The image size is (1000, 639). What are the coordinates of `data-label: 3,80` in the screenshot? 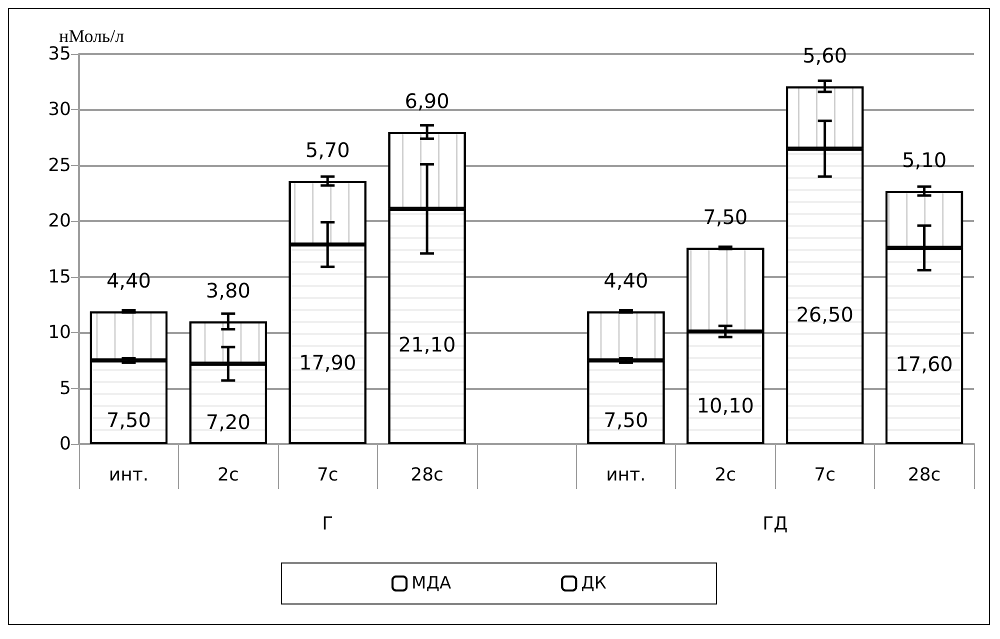 It's located at (228, 290).